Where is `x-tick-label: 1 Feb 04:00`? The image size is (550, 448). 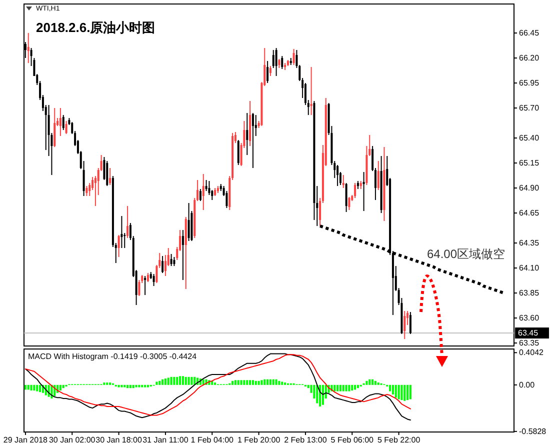 x-tick-label: 1 Feb 04:00 is located at coordinates (212, 440).